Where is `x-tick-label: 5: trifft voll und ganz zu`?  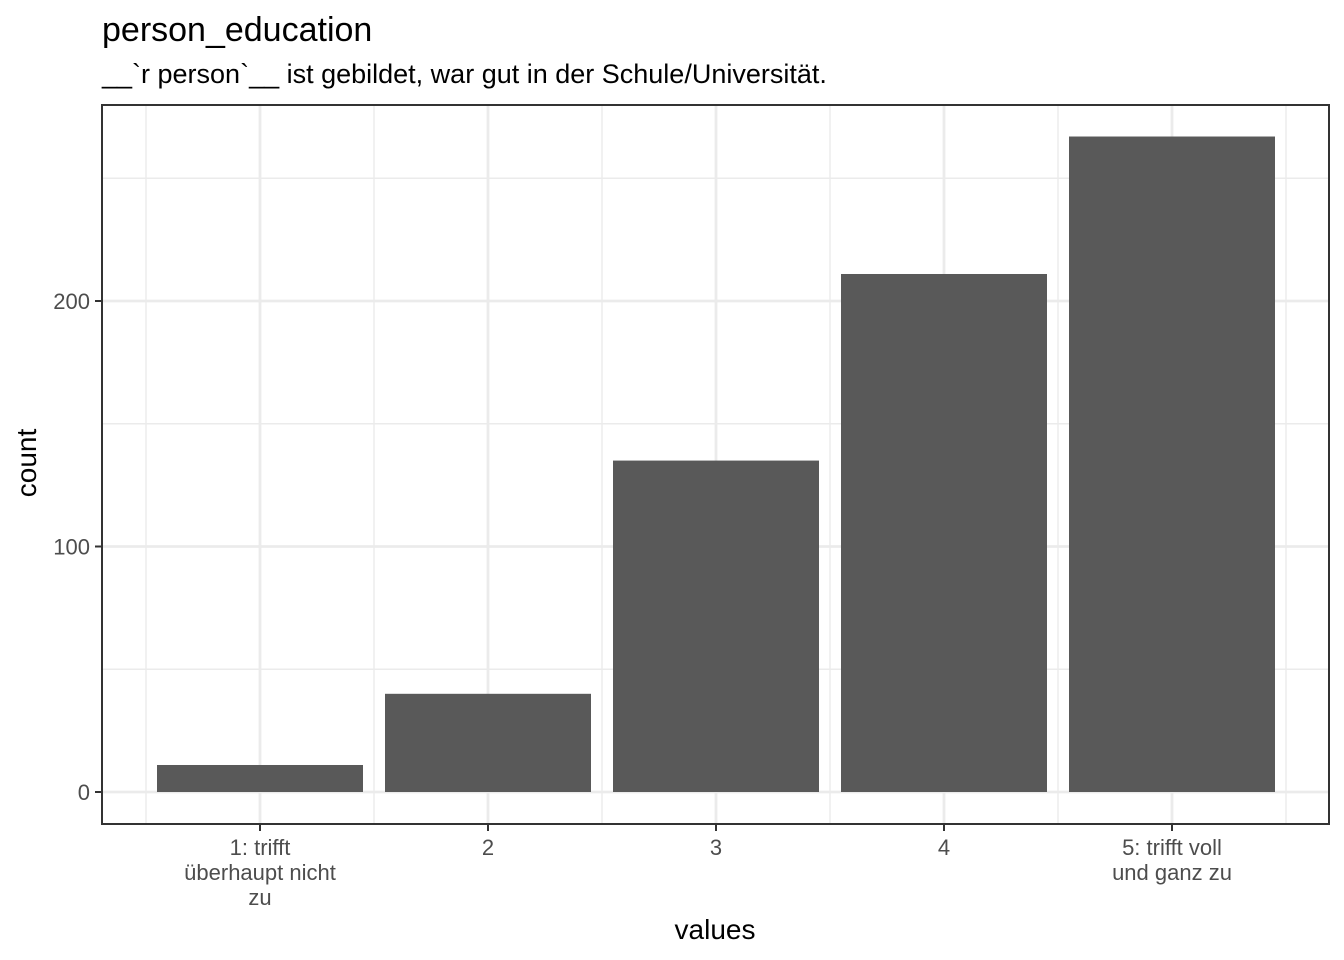 x-tick-label: 5: trifft voll und ganz zu is located at coordinates (1172, 860).